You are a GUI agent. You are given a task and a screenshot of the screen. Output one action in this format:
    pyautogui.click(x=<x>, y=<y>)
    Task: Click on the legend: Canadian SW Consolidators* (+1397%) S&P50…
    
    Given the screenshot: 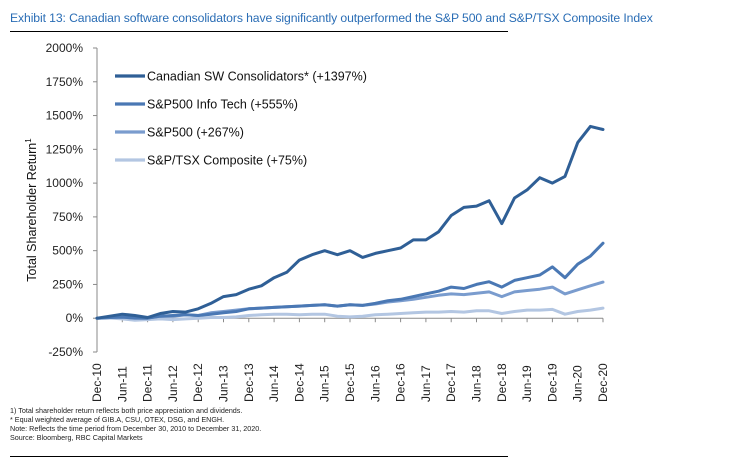 What is the action you would take?
    pyautogui.click(x=241, y=119)
    